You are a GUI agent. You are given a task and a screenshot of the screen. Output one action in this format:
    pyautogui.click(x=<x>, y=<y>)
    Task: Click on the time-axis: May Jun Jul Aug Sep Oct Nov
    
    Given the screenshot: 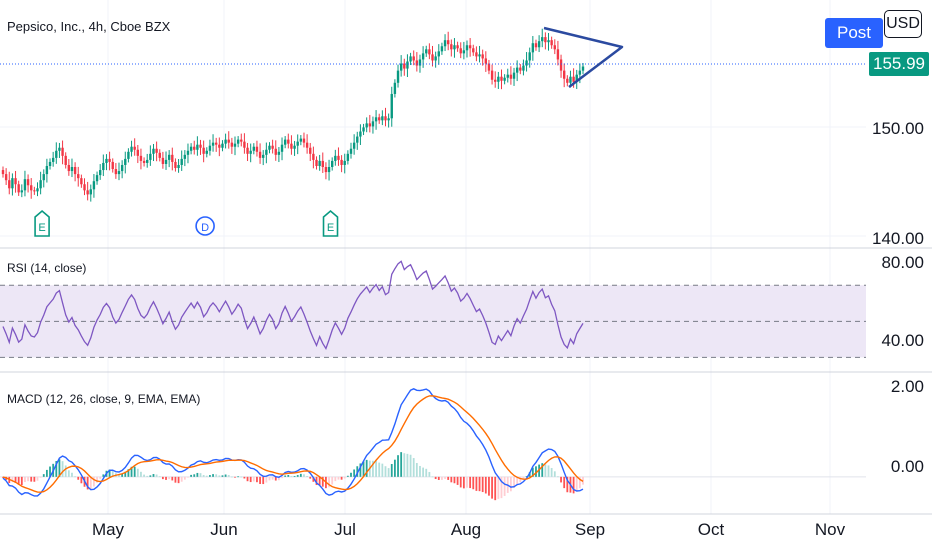 What is the action you would take?
    pyautogui.click(x=469, y=529)
    